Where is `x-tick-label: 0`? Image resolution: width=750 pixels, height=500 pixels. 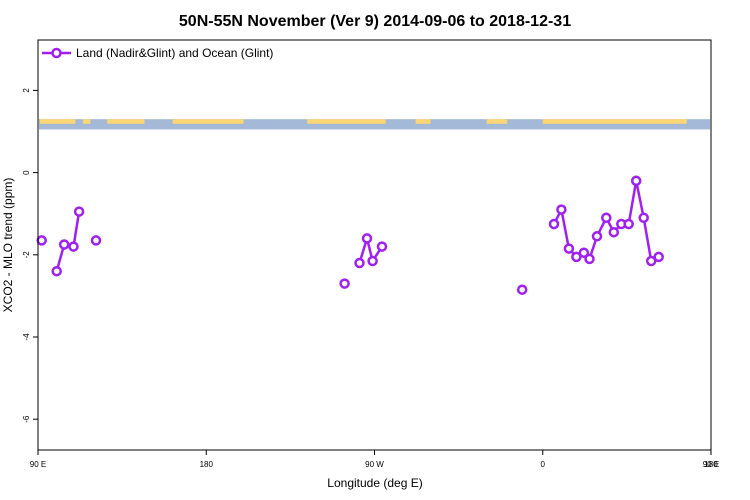
x-tick-label: 0 is located at coordinates (543, 464).